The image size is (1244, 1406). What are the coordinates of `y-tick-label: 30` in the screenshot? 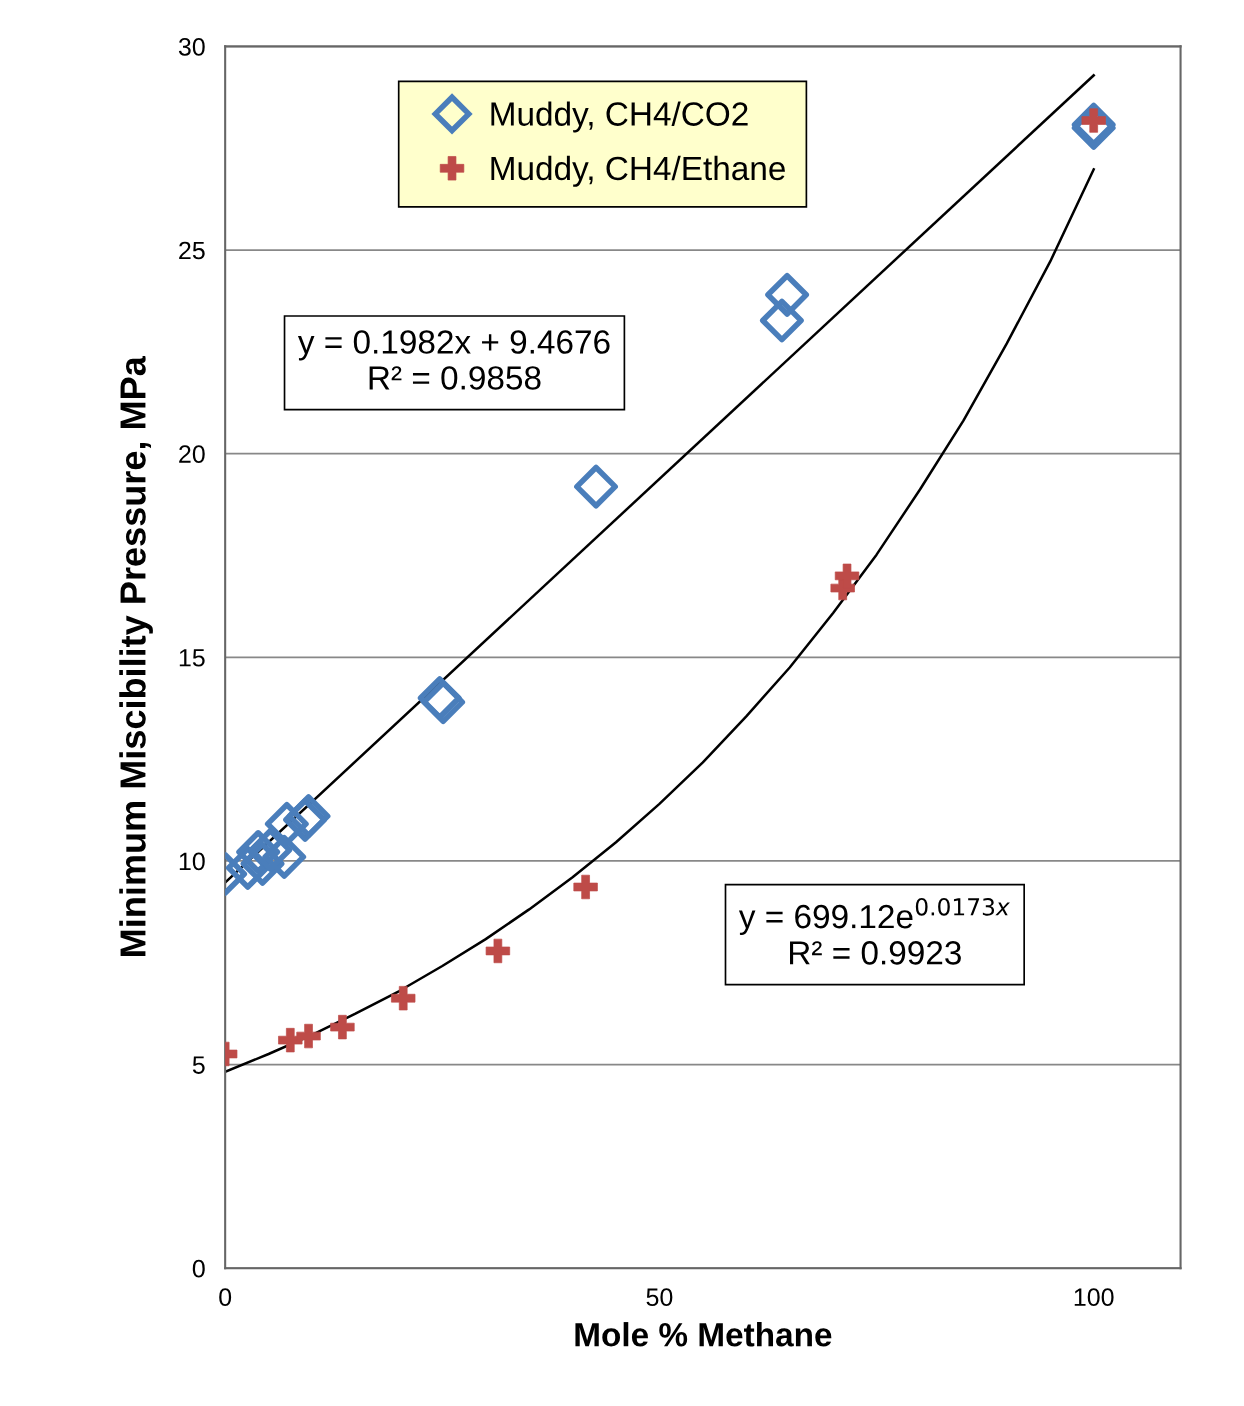 It's located at (191, 47).